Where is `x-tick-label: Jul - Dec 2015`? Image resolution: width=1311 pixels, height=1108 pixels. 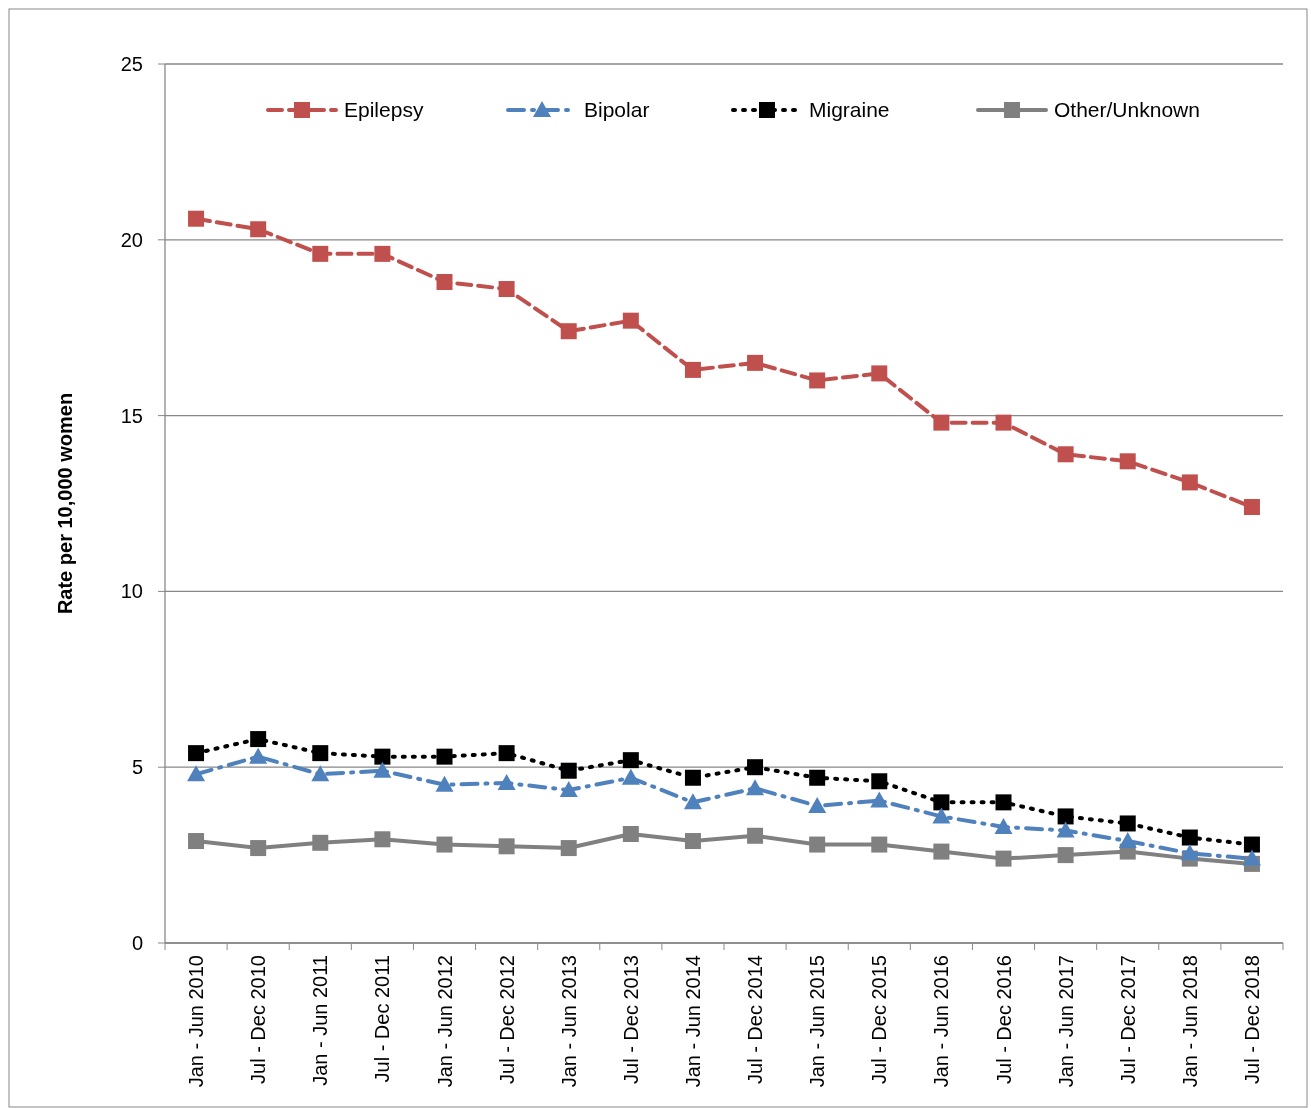
x-tick-label: Jul - Dec 2015 is located at coordinates (879, 1019).